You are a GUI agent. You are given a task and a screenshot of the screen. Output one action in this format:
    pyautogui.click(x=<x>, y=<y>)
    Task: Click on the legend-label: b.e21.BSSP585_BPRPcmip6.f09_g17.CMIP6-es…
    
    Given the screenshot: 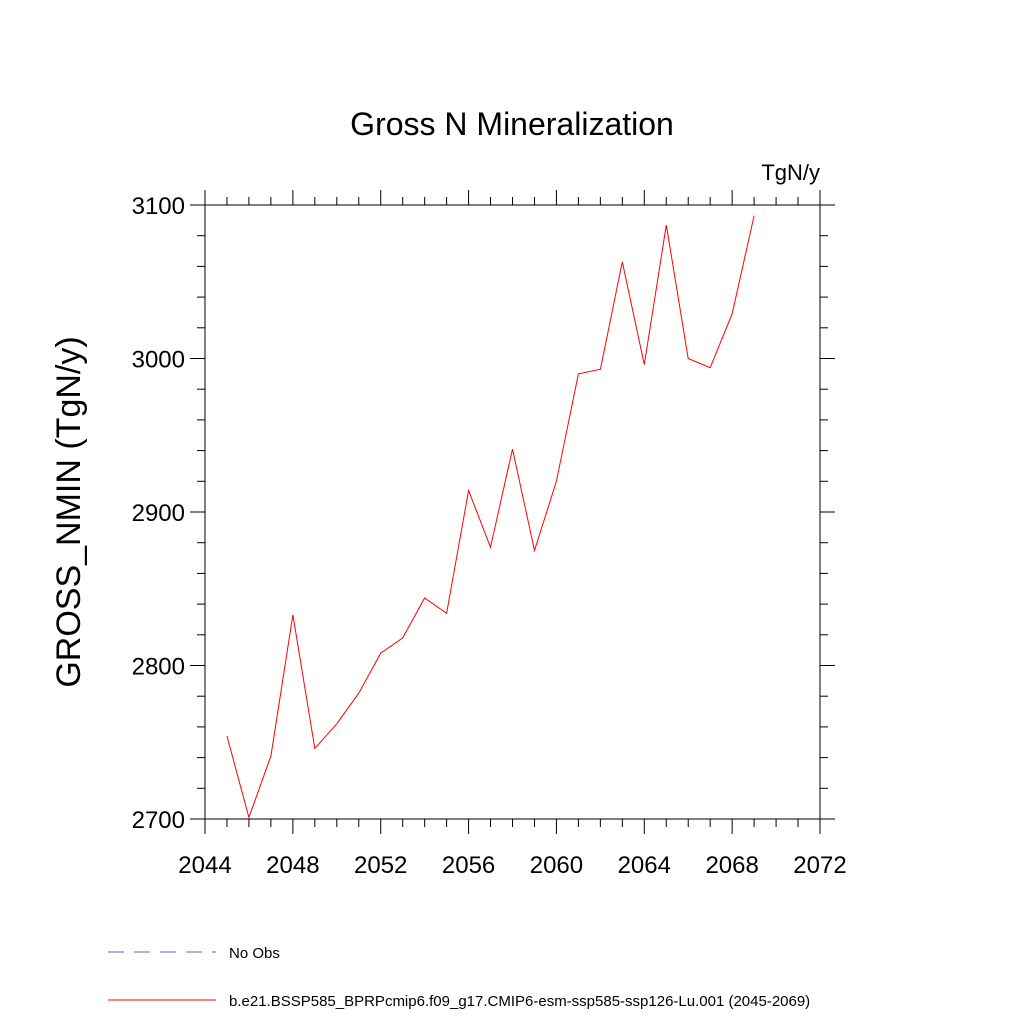 What is the action you would take?
    pyautogui.click(x=519, y=1001)
    